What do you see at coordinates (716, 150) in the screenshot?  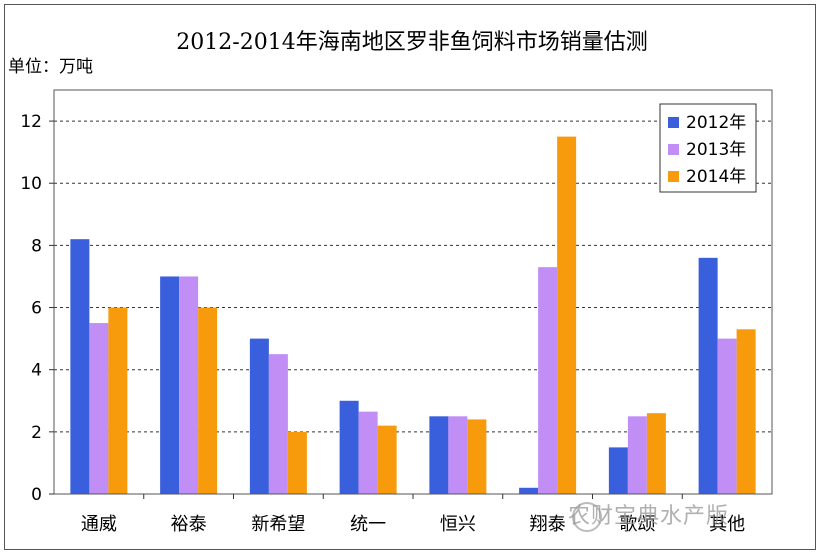 I see `legend-label-1: 2013年` at bounding box center [716, 150].